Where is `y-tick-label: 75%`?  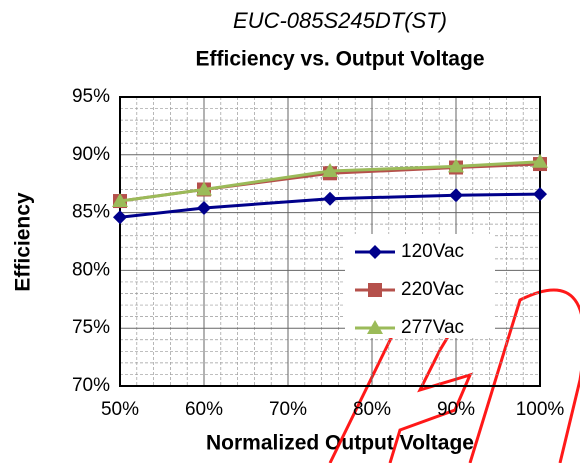 y-tick-label: 75% is located at coordinates (91, 327).